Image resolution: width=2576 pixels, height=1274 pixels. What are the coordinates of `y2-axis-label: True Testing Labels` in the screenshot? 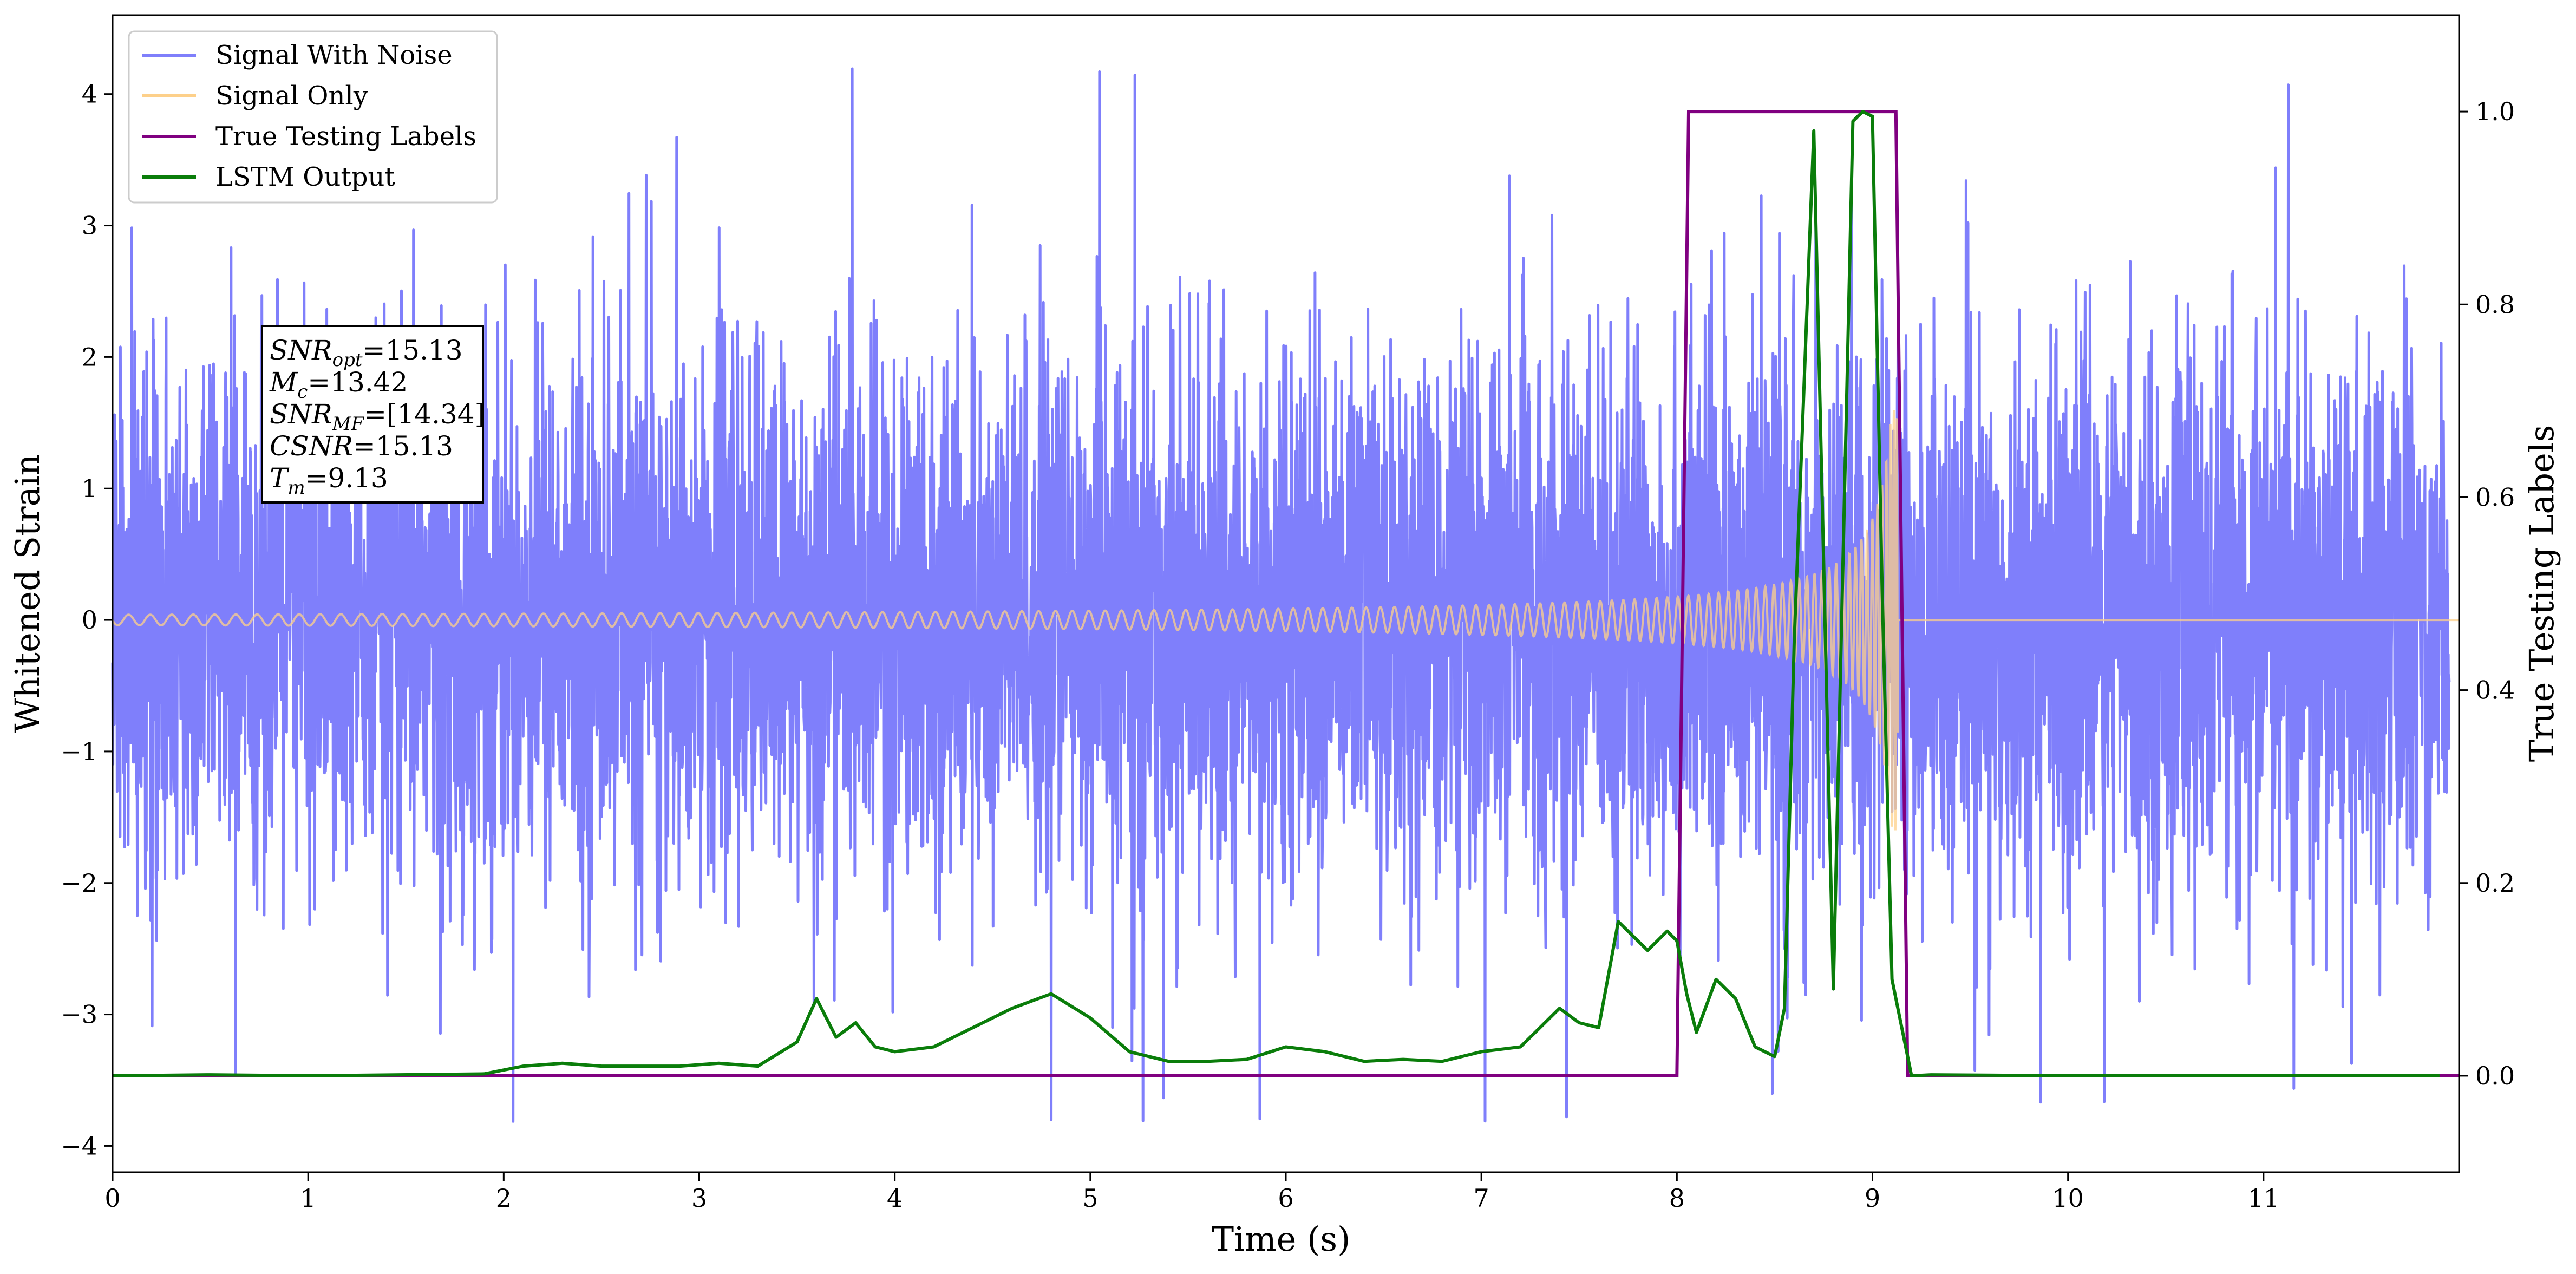 It's located at (2541, 593).